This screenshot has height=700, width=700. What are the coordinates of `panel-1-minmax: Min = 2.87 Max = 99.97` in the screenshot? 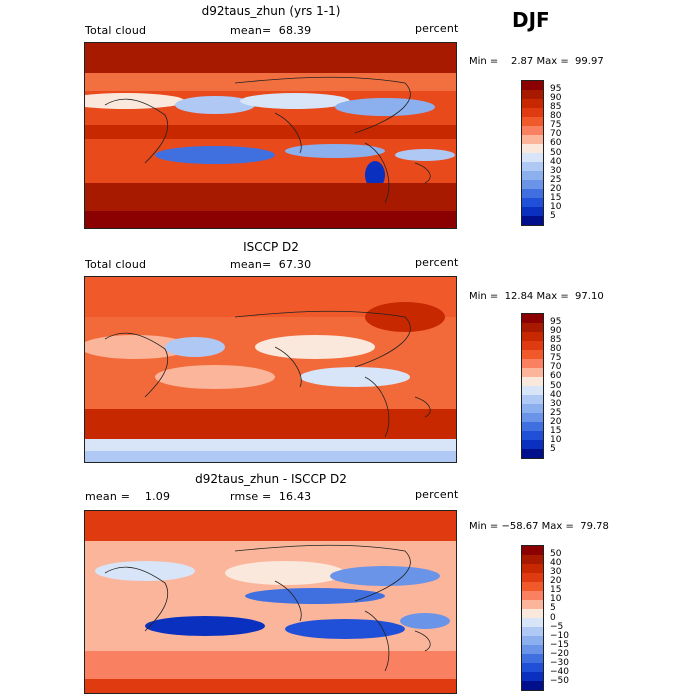 It's located at (536, 61).